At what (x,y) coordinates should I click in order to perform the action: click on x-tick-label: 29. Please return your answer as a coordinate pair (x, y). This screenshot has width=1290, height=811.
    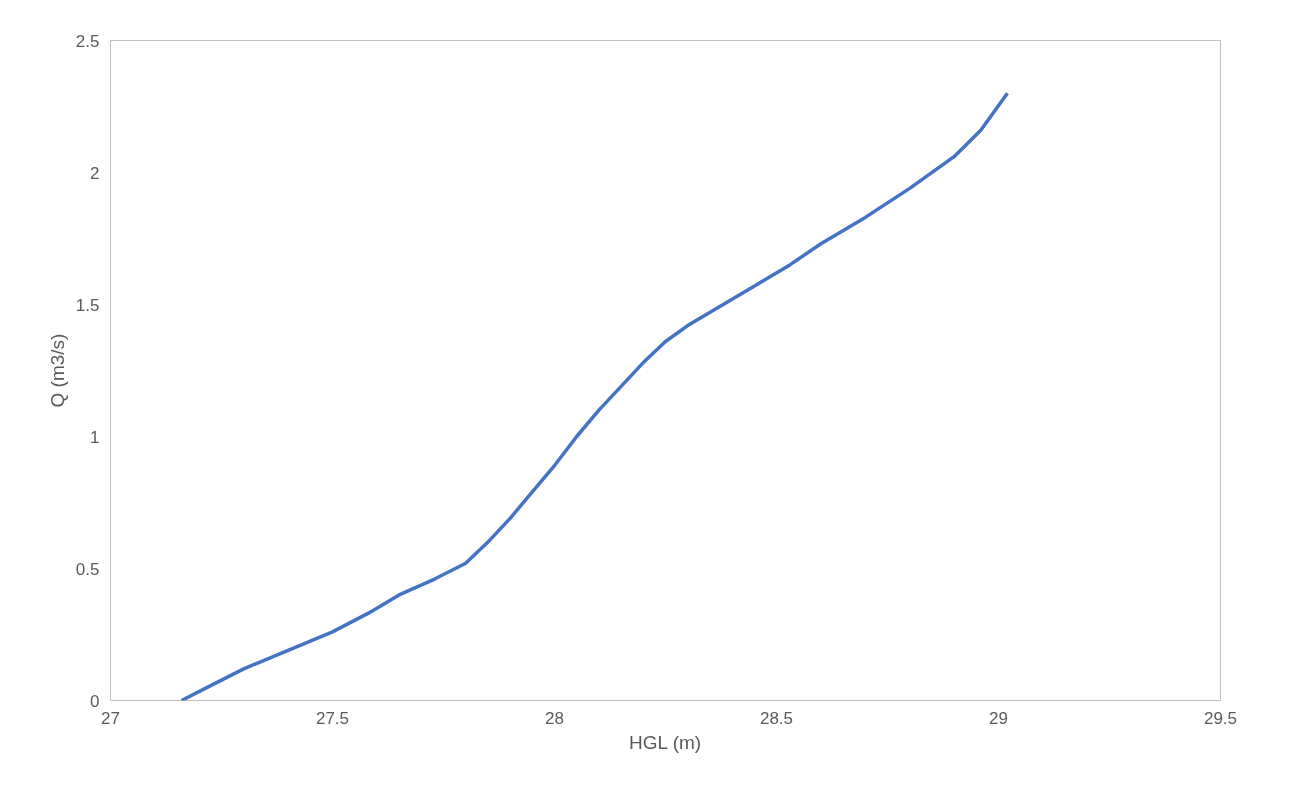
    Looking at the image, I should click on (998, 718).